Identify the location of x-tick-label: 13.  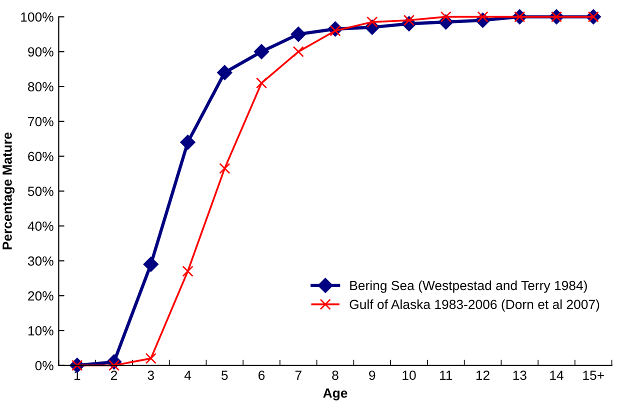
(519, 375).